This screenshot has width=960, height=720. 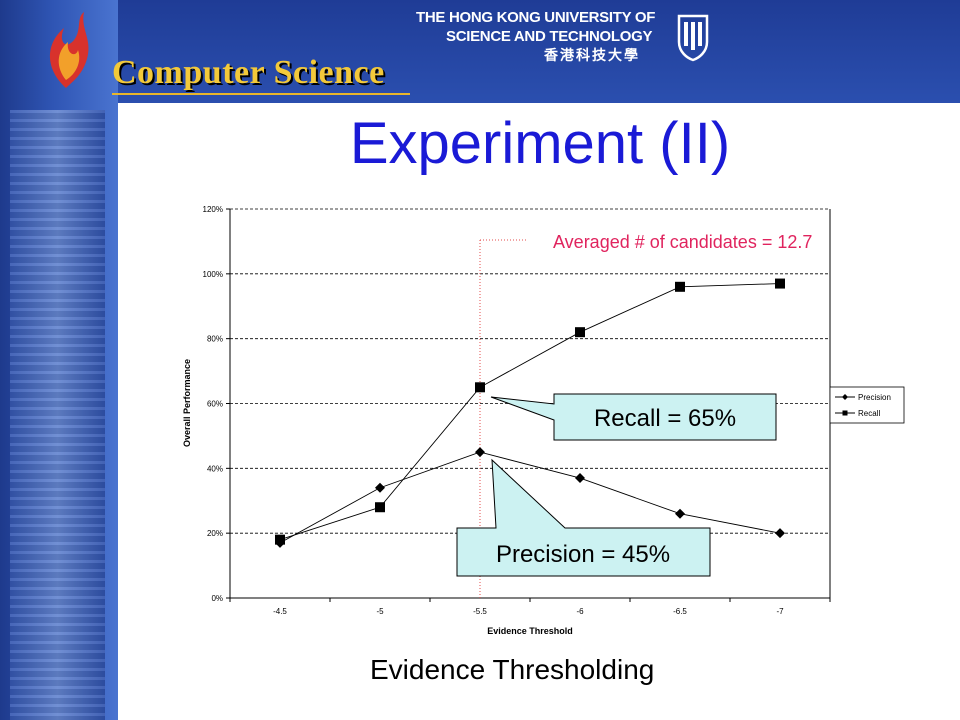 What do you see at coordinates (680, 611) in the screenshot?
I see `x-tick-label: -6.5` at bounding box center [680, 611].